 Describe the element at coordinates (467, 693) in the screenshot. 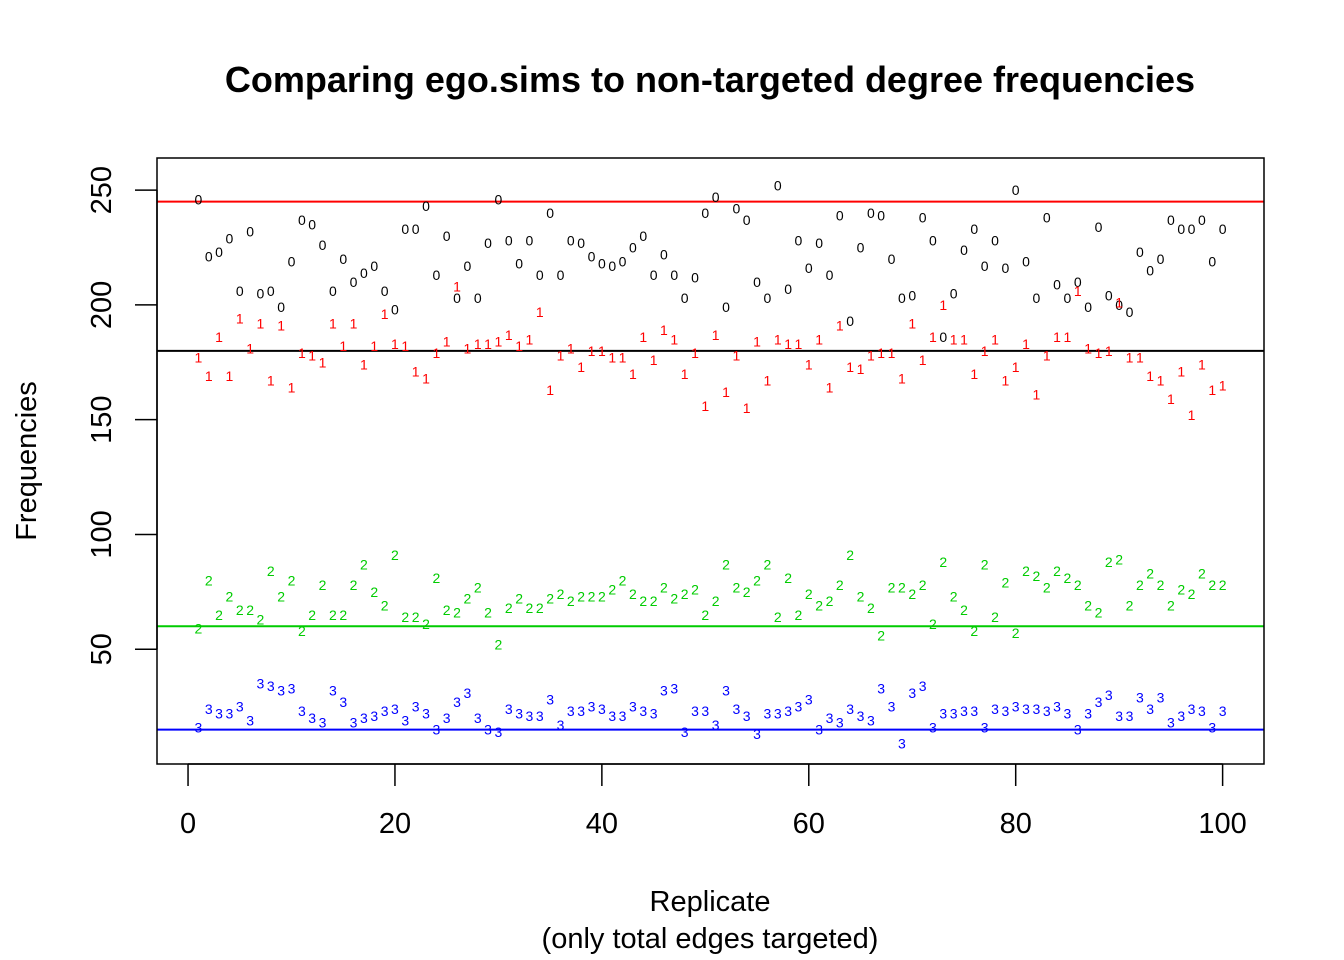

I see `point-3-27: 3` at that location.